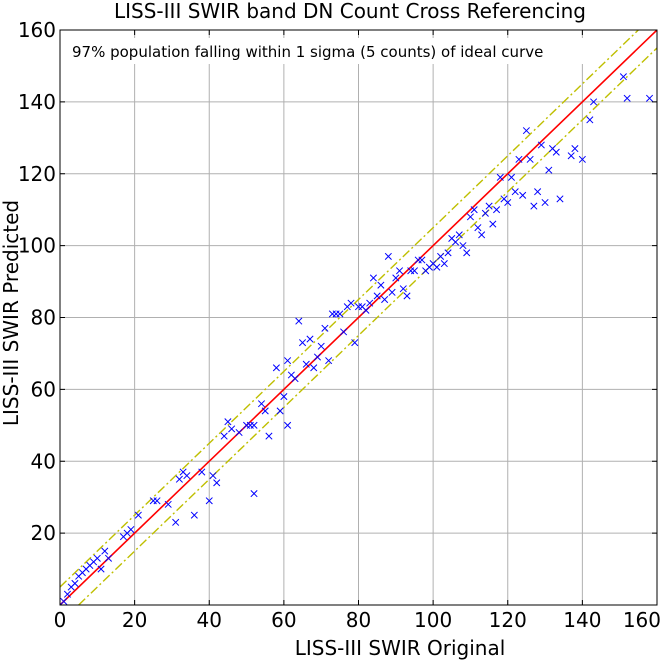 This screenshot has height=666, width=671. What do you see at coordinates (43, 533) in the screenshot?
I see `y-tick-label: 20` at bounding box center [43, 533].